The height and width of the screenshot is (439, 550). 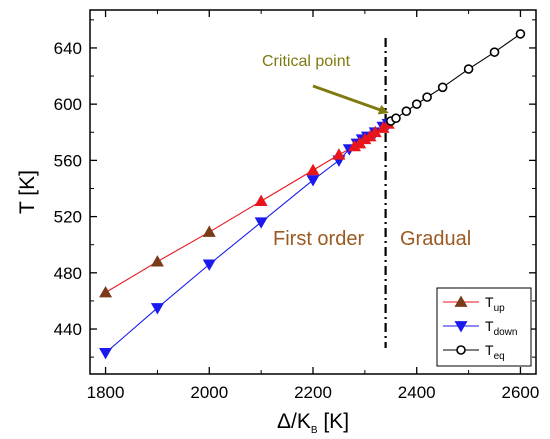 What do you see at coordinates (68, 48) in the screenshot?
I see `y-tick-label: 640` at bounding box center [68, 48].